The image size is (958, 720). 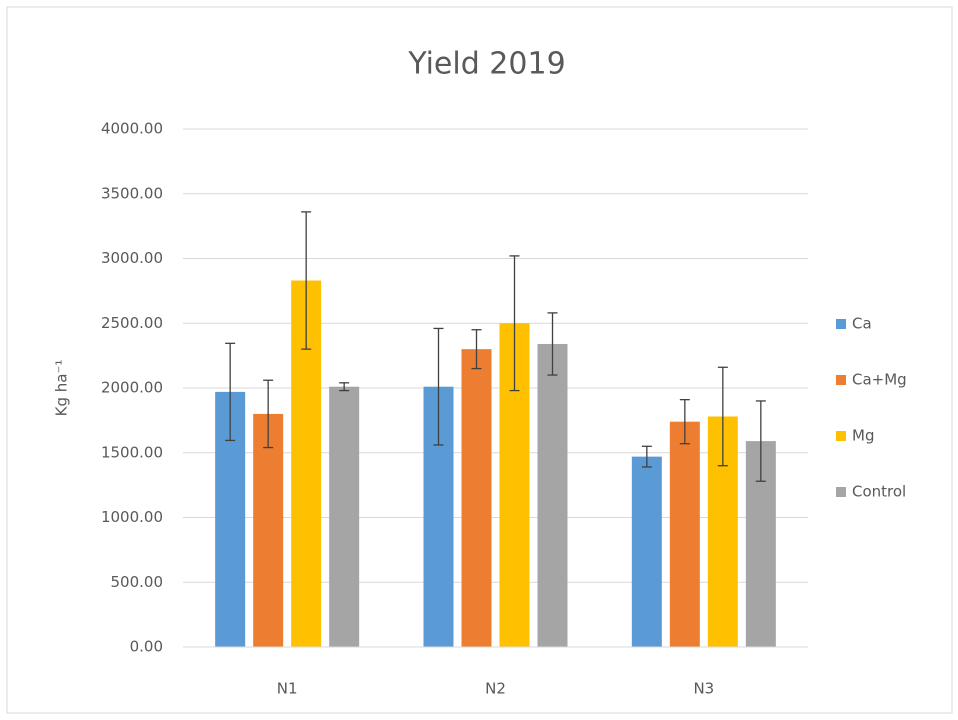 I want to click on y-tick-label: 500.00, so click(x=137, y=582).